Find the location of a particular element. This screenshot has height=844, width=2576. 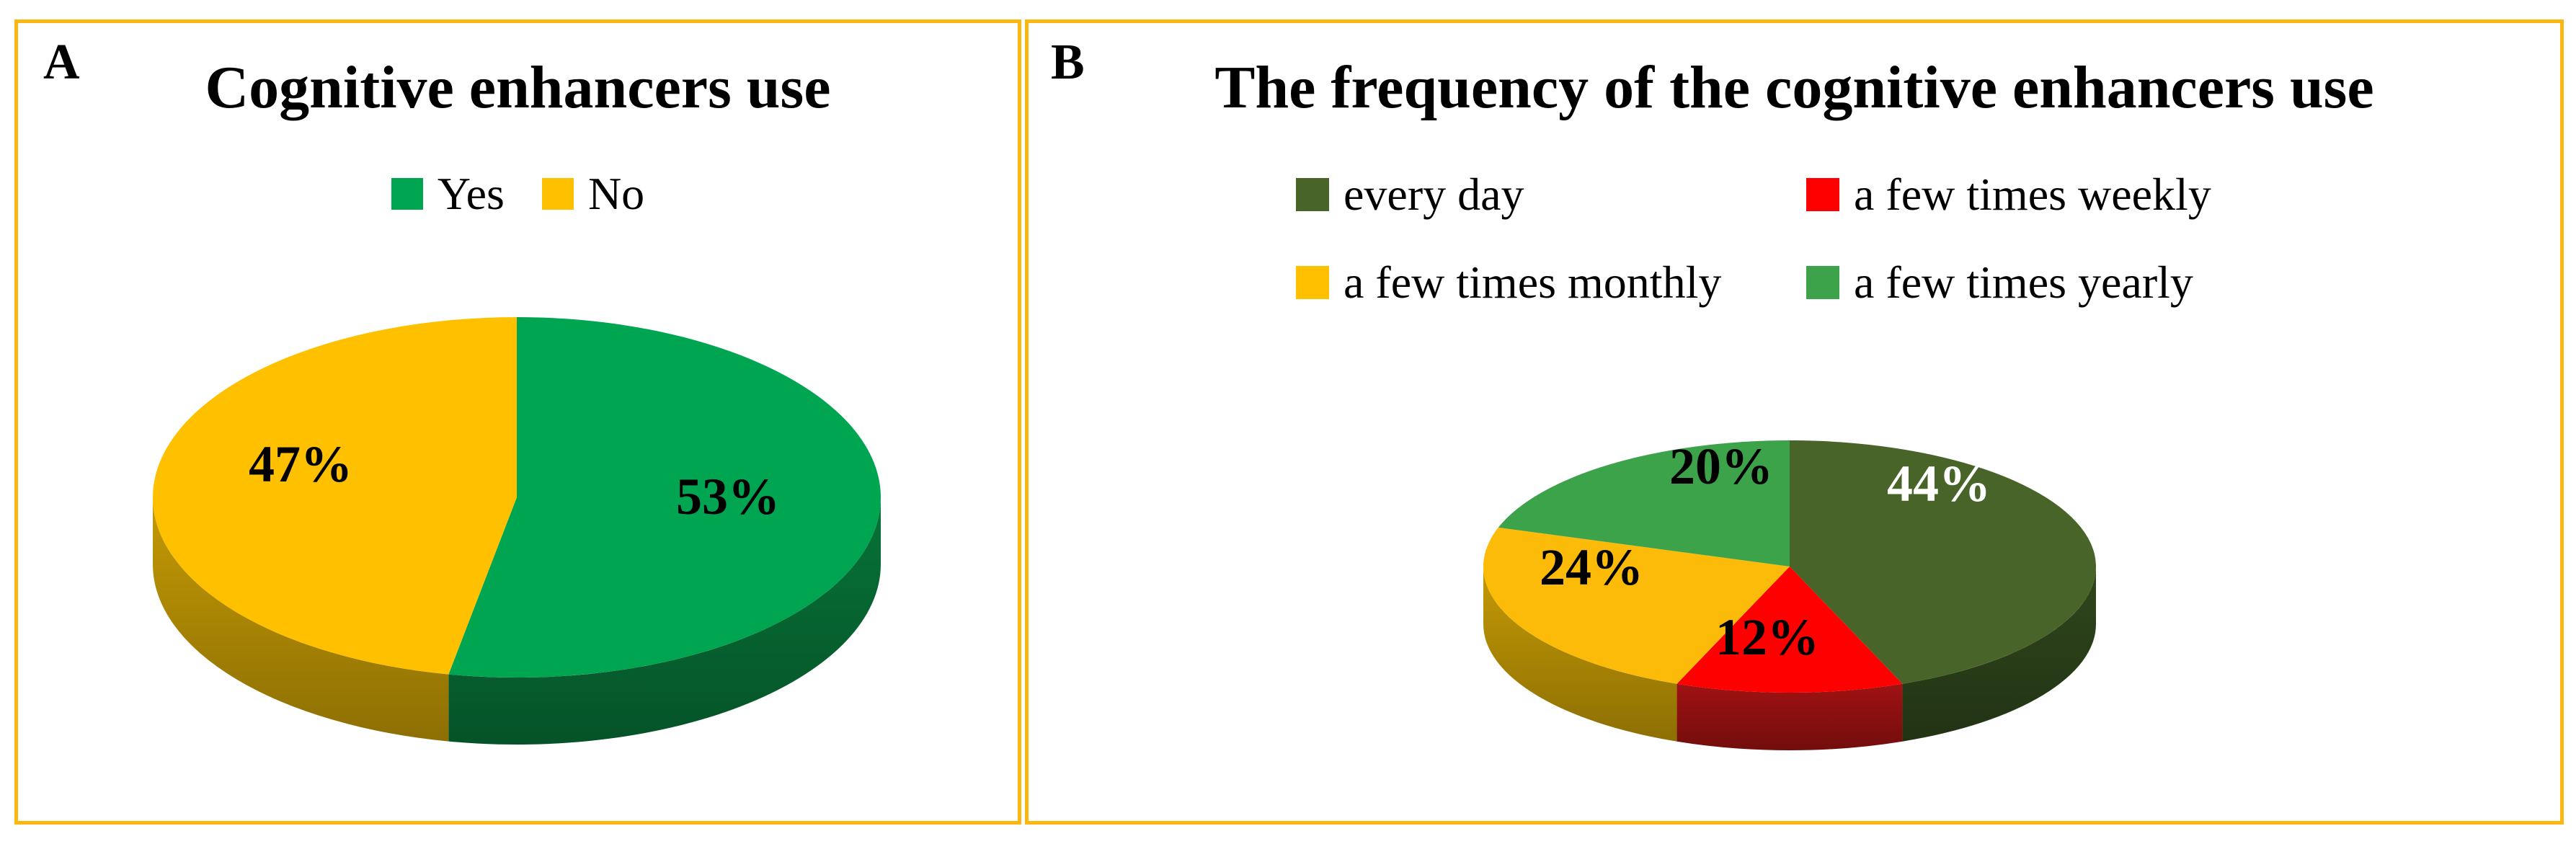

pie-chart-frequency-of-use: 44% 12% 24% 20% is located at coordinates (1789, 593).